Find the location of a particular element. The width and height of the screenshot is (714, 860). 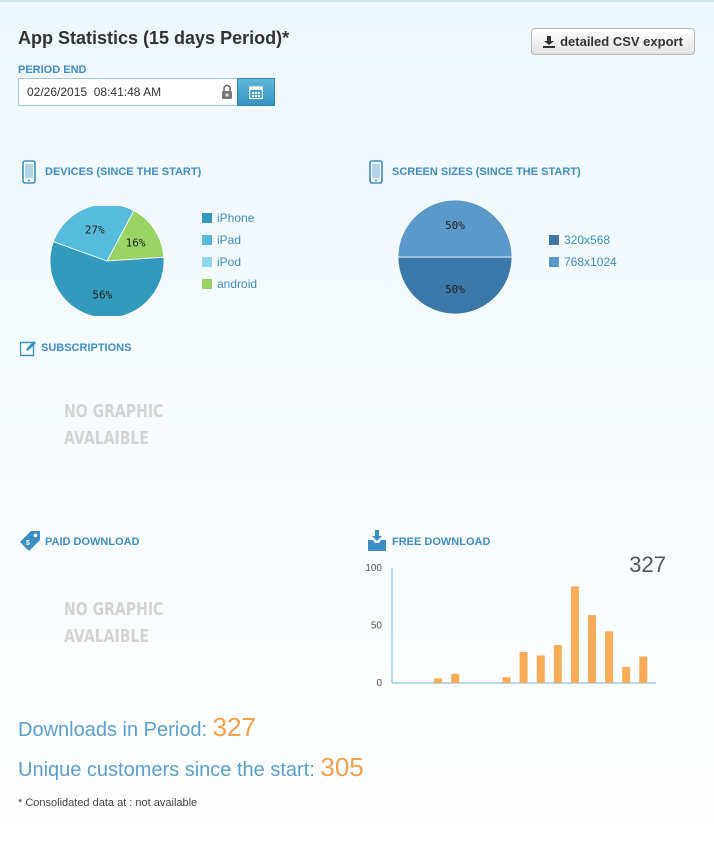

legend-item-ipod: iPod is located at coordinates (229, 262).